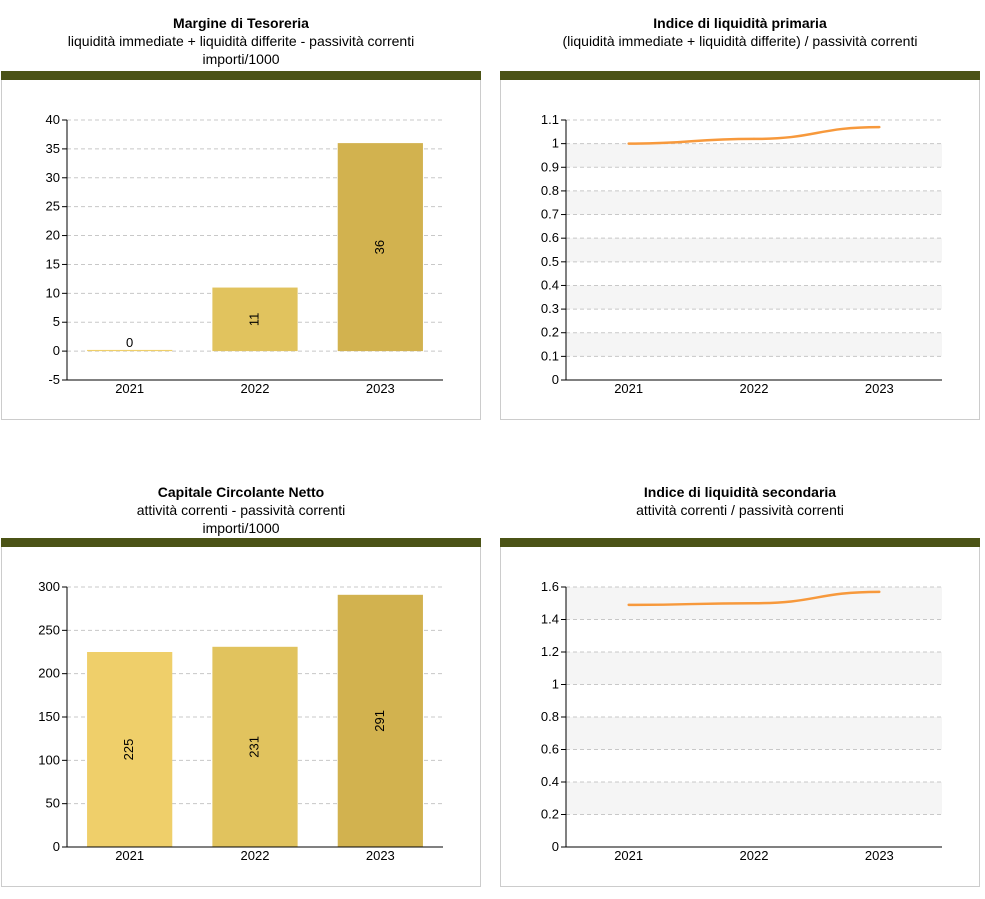  What do you see at coordinates (550, 119) in the screenshot?
I see `y-tick-label: 1.1` at bounding box center [550, 119].